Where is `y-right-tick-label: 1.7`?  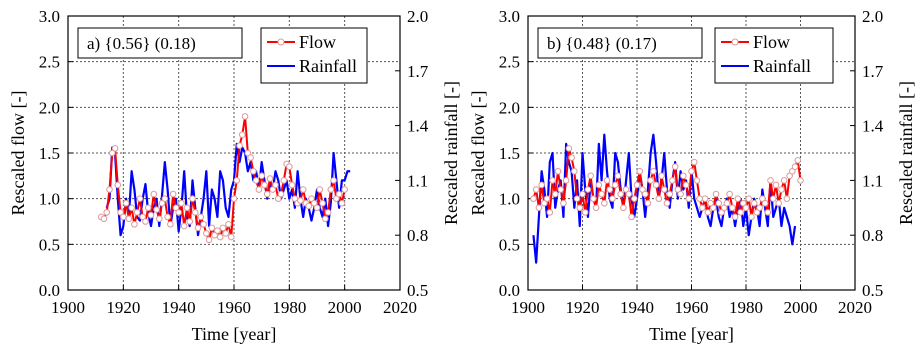
y-right-tick-label: 1.7 is located at coordinates (873, 71).